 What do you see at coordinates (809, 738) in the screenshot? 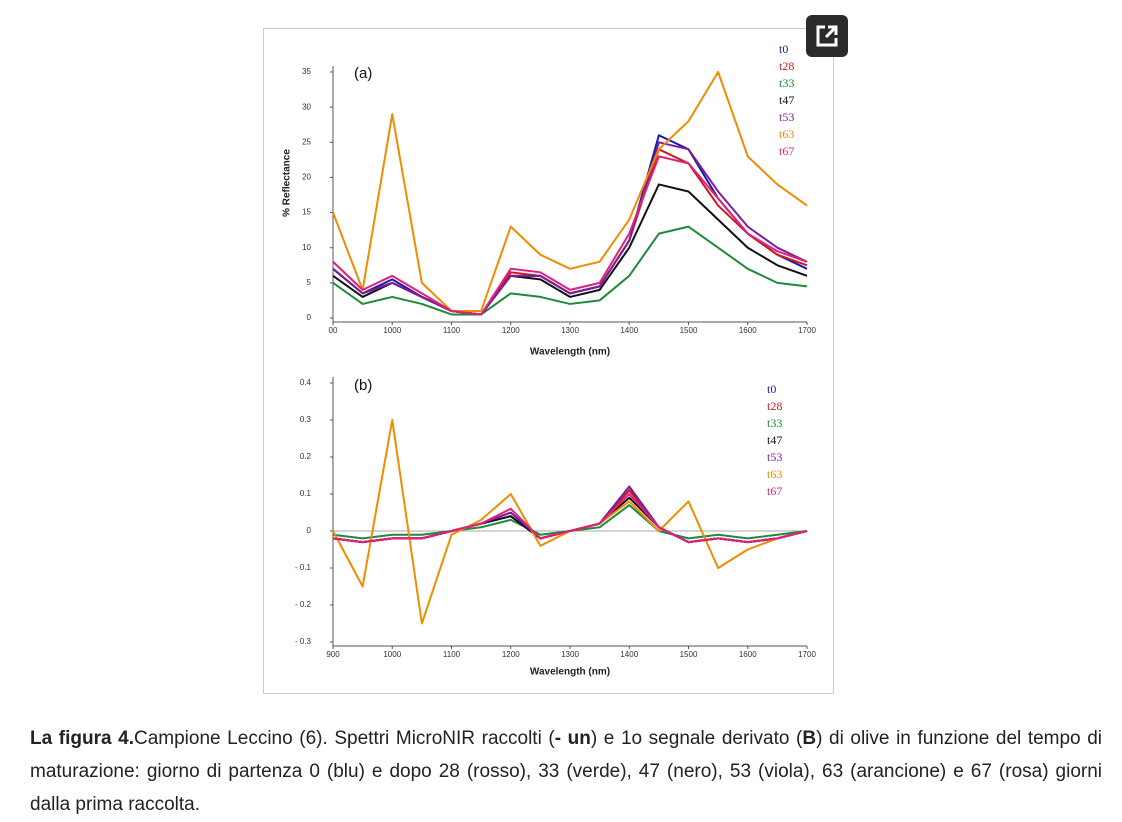
I see `caption-bold: B` at bounding box center [809, 738].